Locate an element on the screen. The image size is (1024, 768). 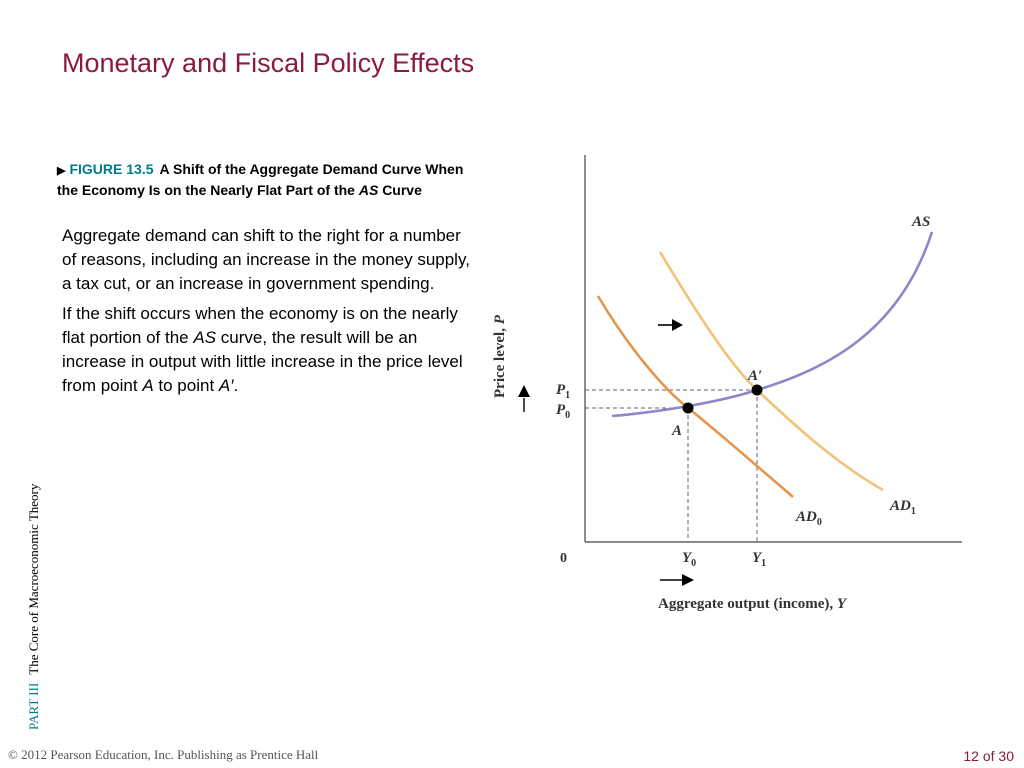
shift-arrow-icon is located at coordinates (677, 325).